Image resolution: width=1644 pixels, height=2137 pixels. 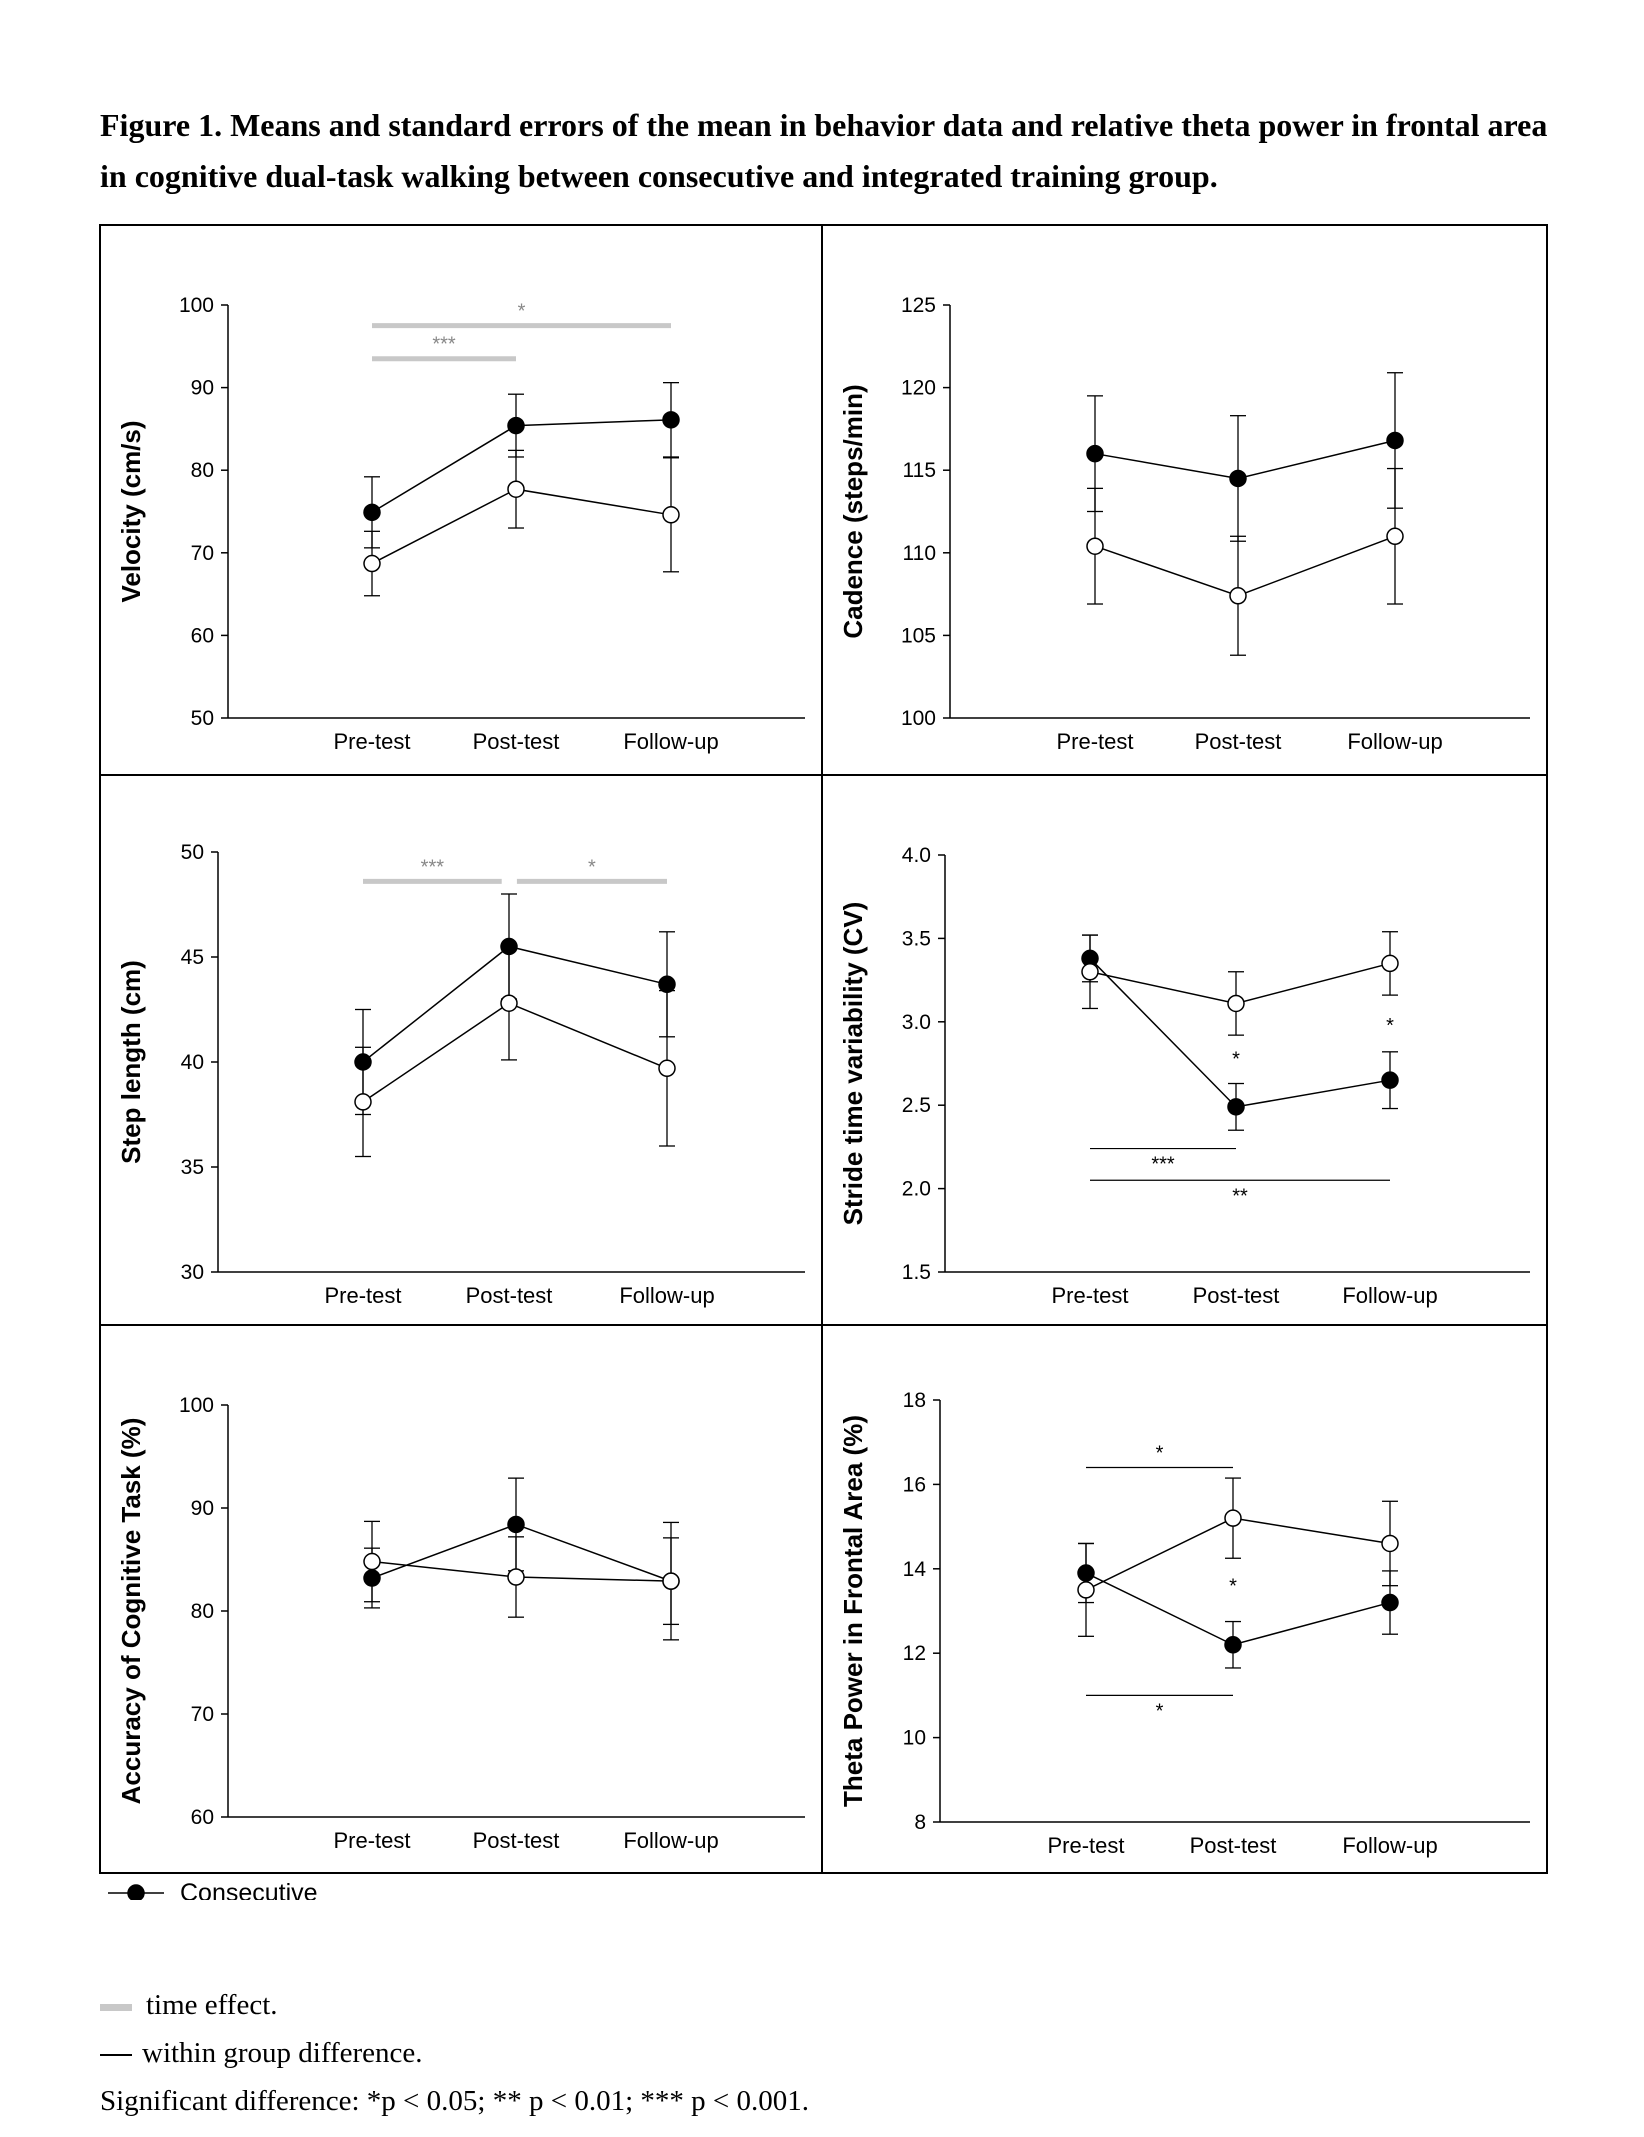 What do you see at coordinates (202, 718) in the screenshot?
I see `y-tick-label: 50` at bounding box center [202, 718].